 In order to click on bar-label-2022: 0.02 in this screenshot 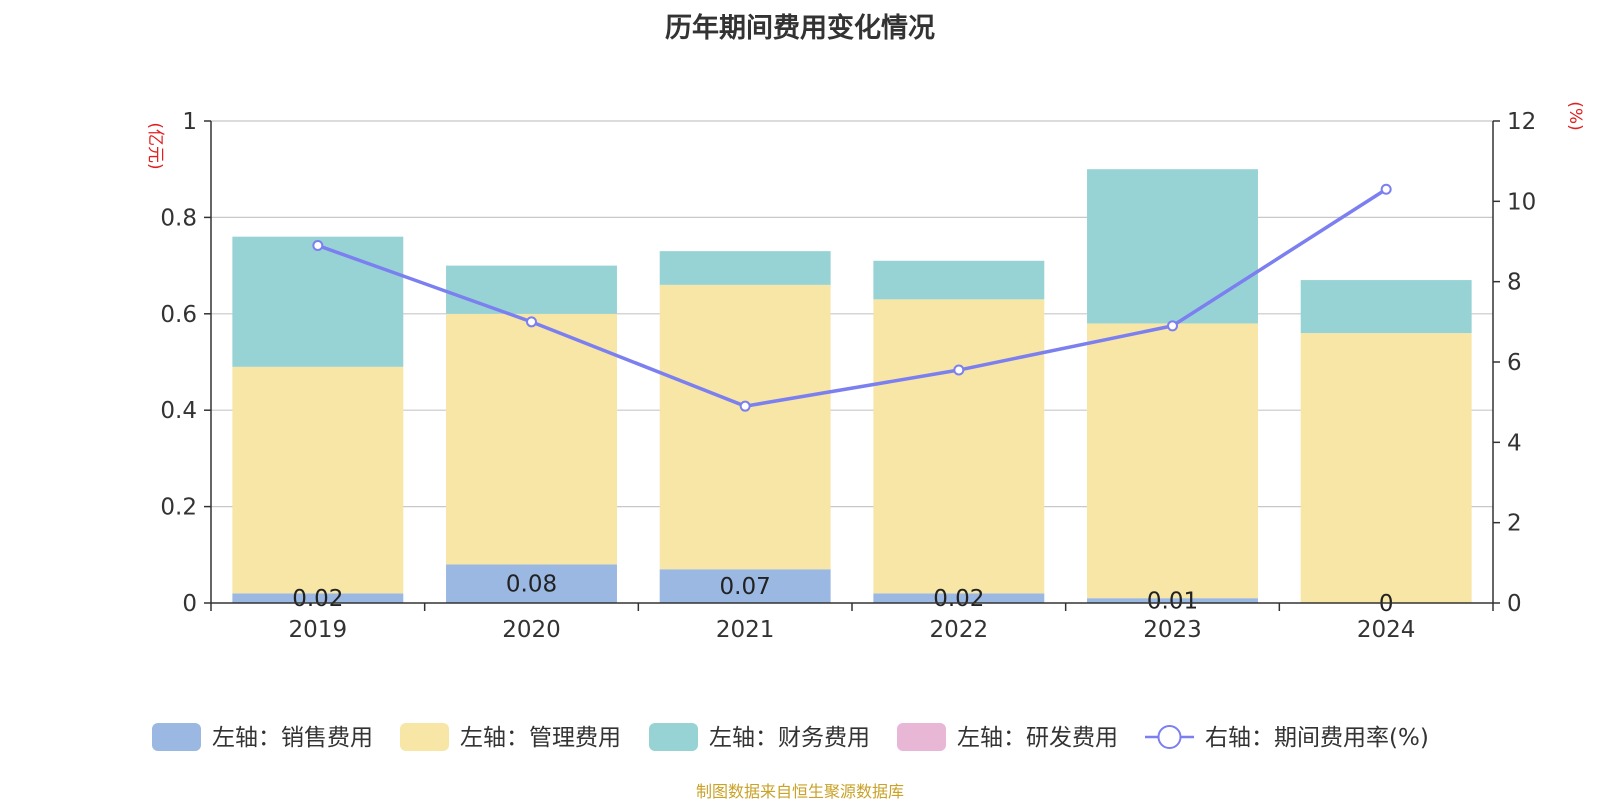, I will do `click(958, 599)`.